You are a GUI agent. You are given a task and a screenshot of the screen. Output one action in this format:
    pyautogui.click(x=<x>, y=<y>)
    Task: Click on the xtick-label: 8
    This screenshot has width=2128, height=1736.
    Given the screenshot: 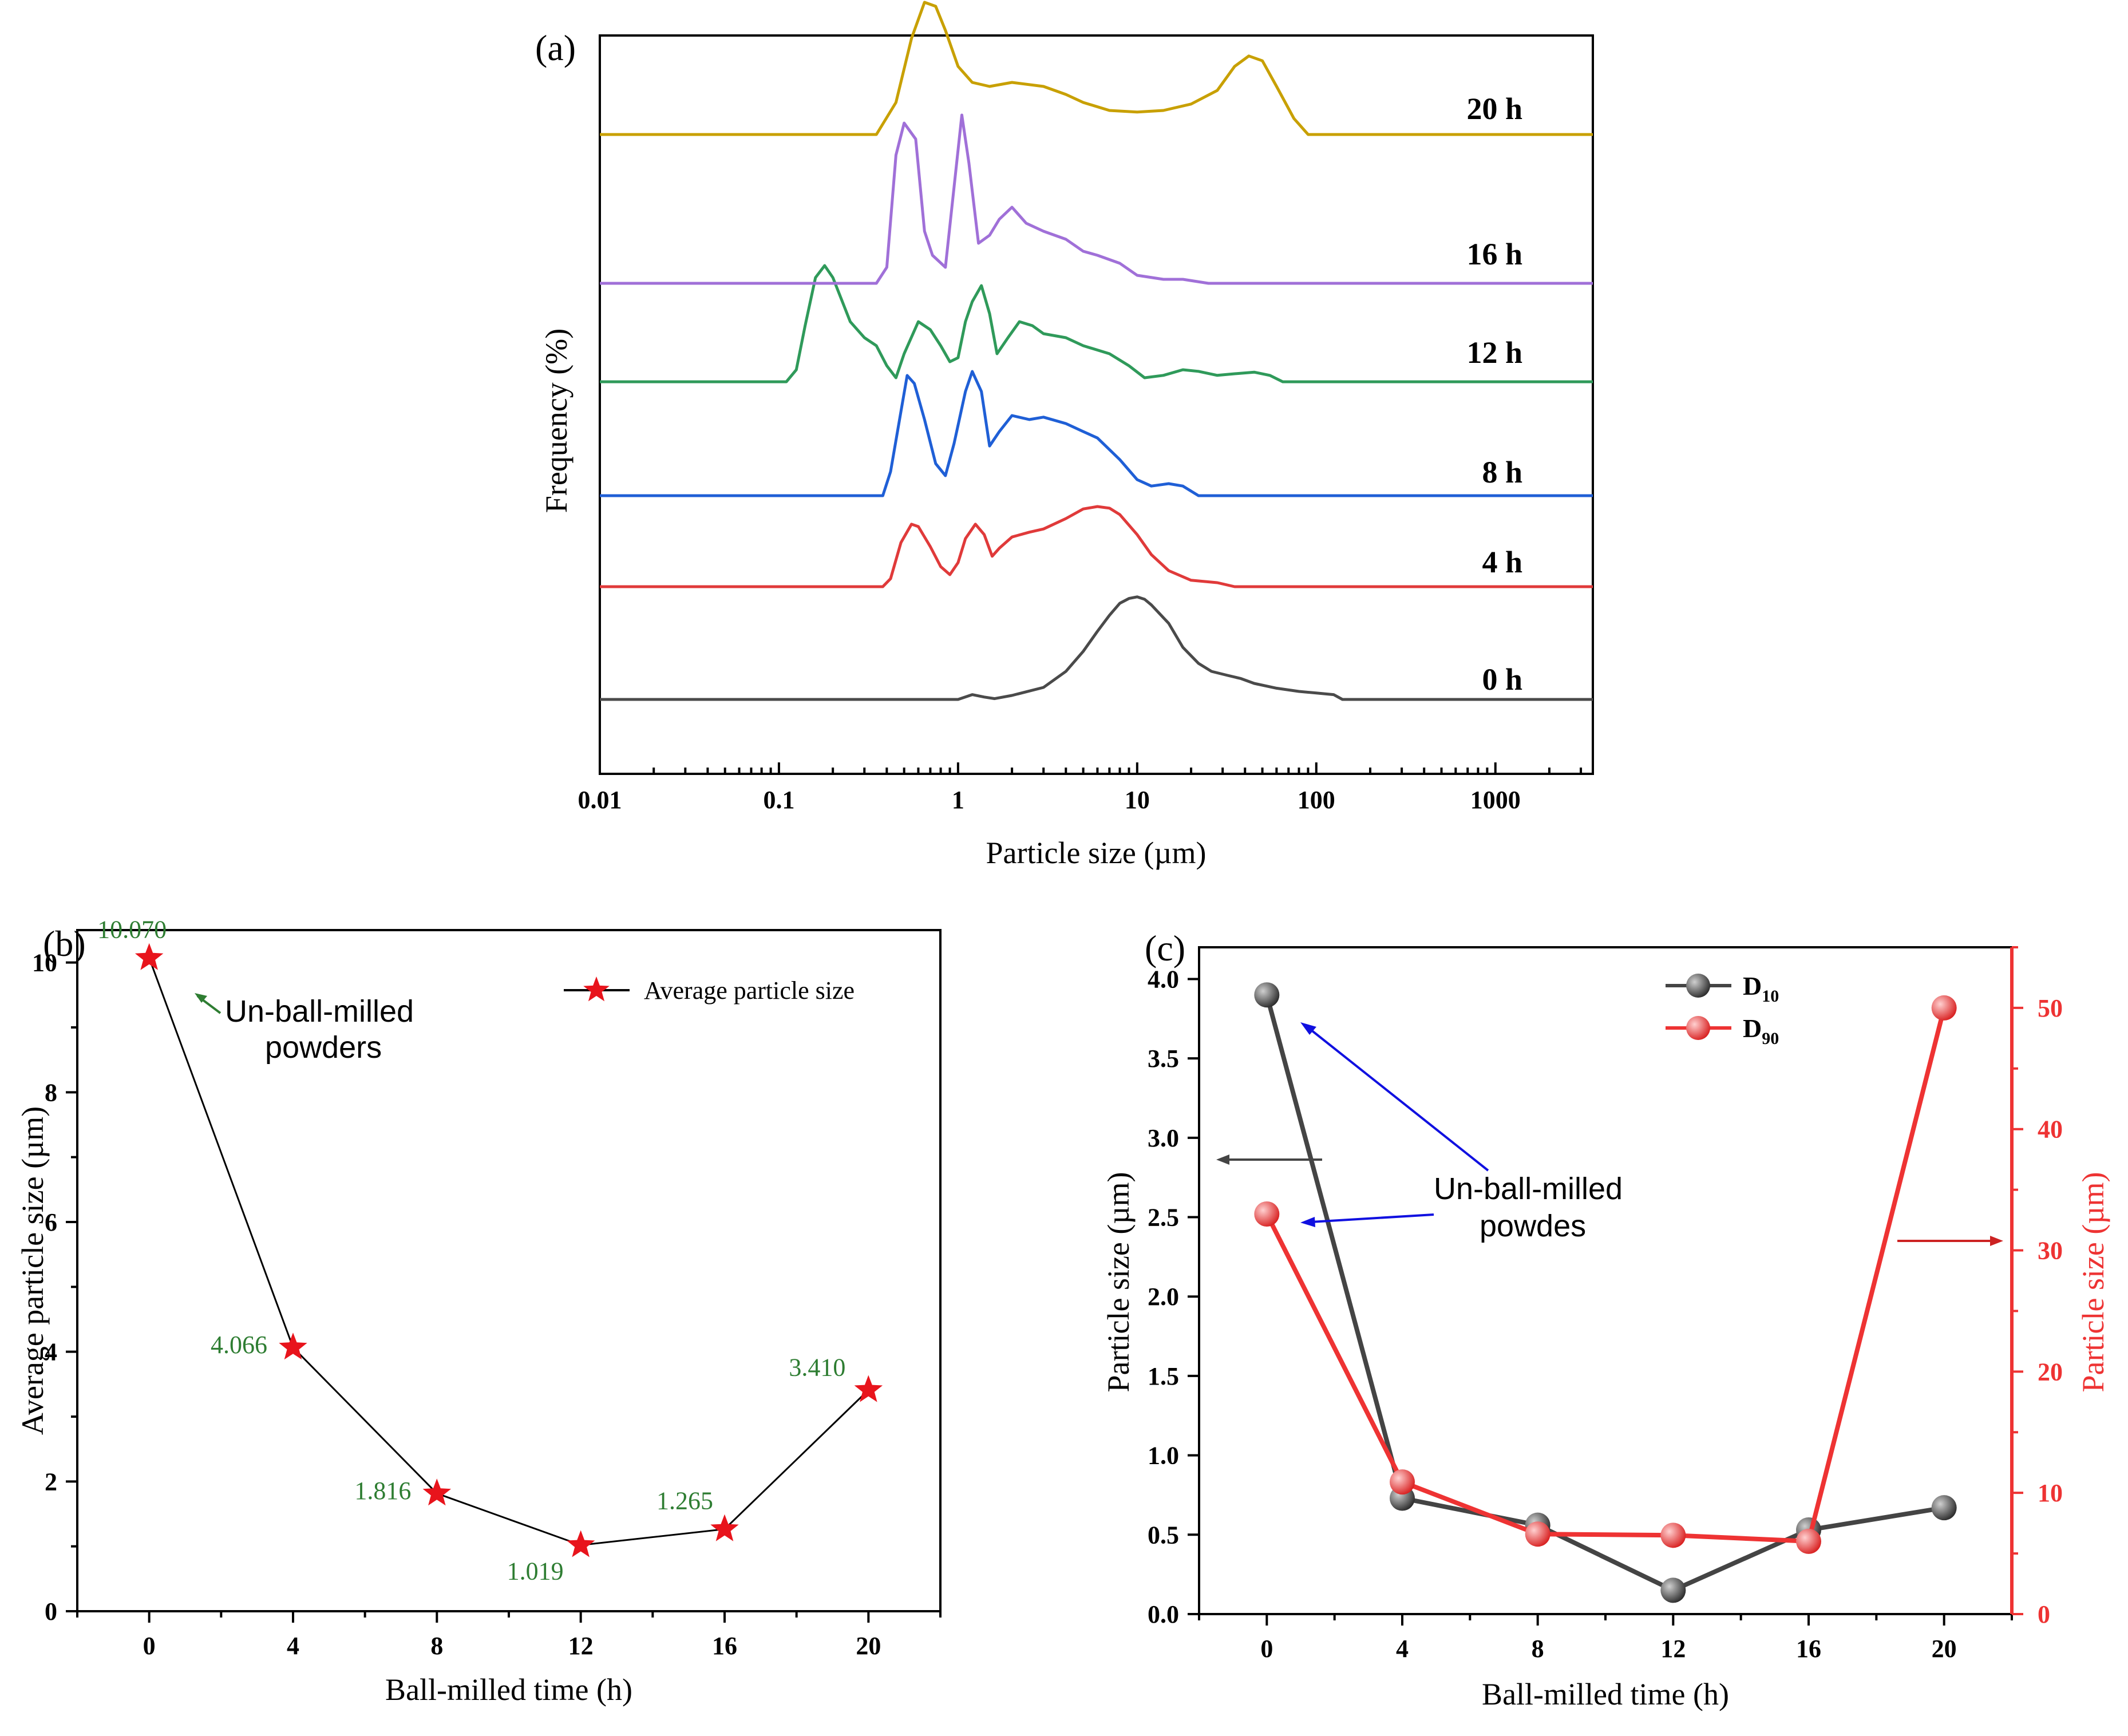 What is the action you would take?
    pyautogui.click(x=1538, y=1649)
    